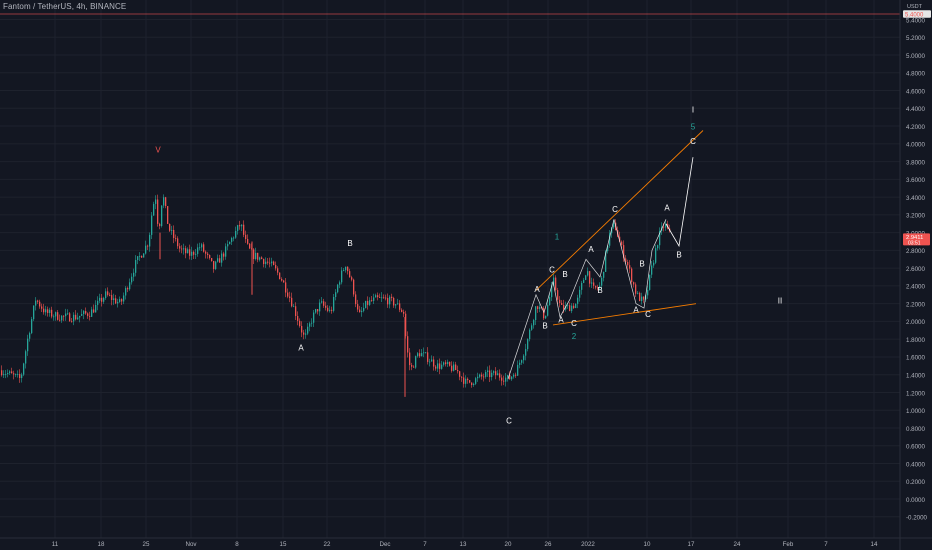  What do you see at coordinates (548, 544) in the screenshot?
I see `x-tick-label: 26` at bounding box center [548, 544].